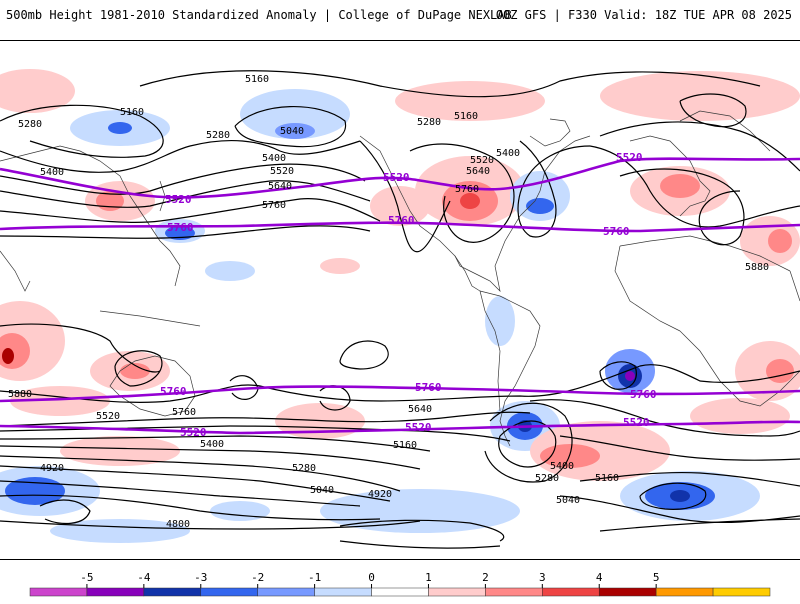  What do you see at coordinates (647, 288) in the screenshot?
I see `coastline-africa-west` at bounding box center [647, 288].